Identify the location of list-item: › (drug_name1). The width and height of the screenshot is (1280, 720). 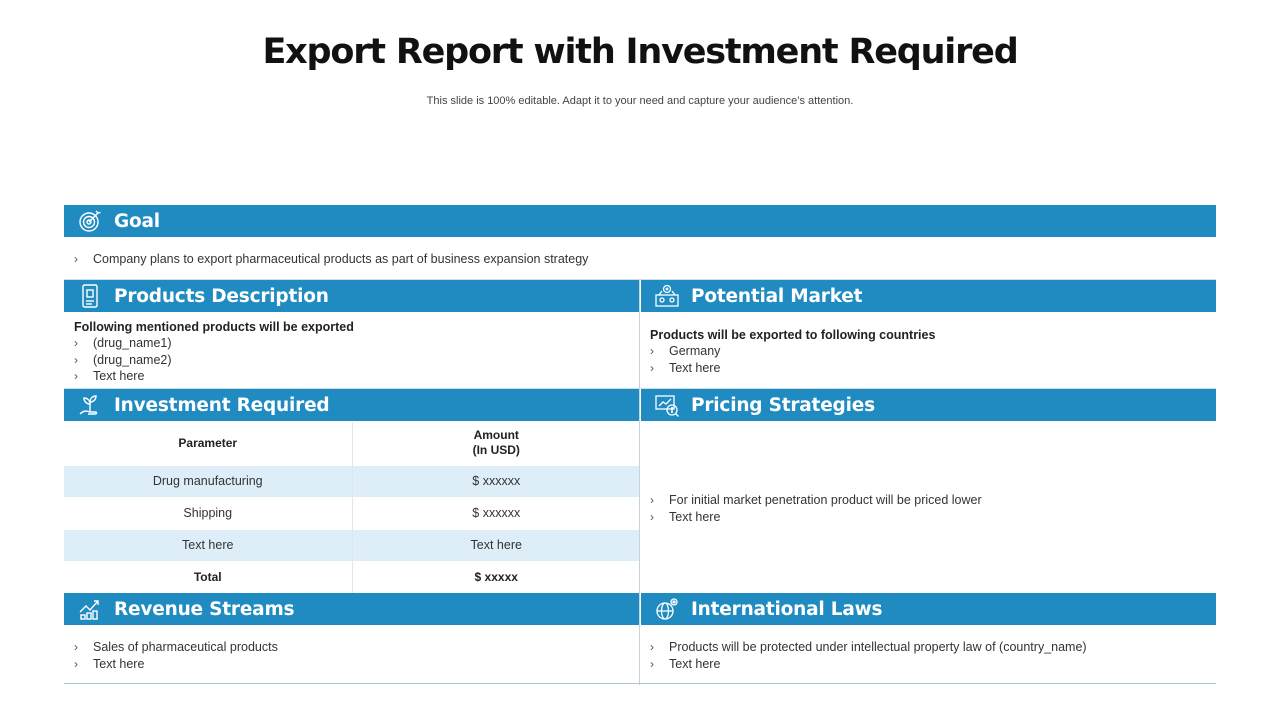
(123, 343).